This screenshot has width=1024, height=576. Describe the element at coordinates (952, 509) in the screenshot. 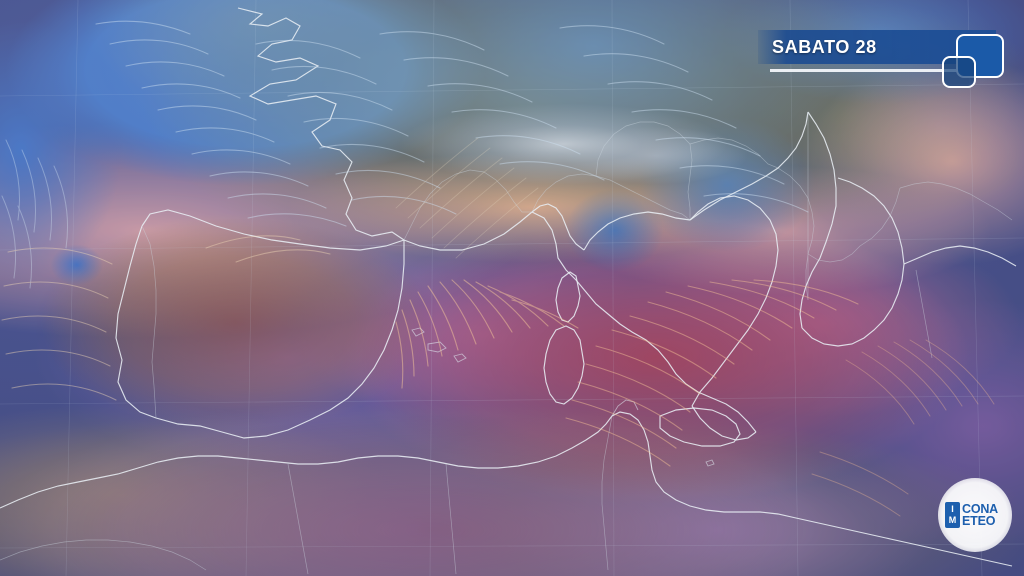

I see `logo-mark-letter-1: I` at that location.